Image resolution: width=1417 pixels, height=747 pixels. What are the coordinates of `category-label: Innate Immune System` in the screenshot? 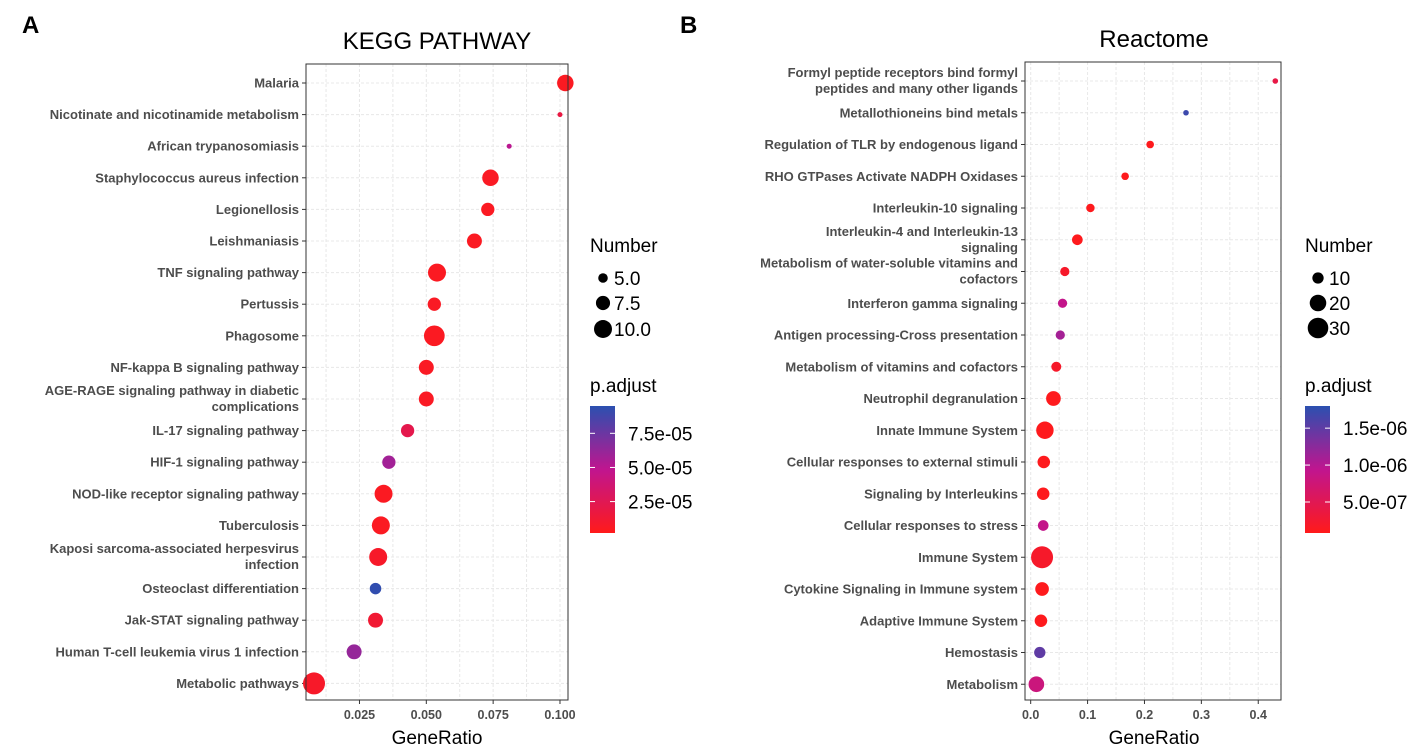 It's located at (947, 430).